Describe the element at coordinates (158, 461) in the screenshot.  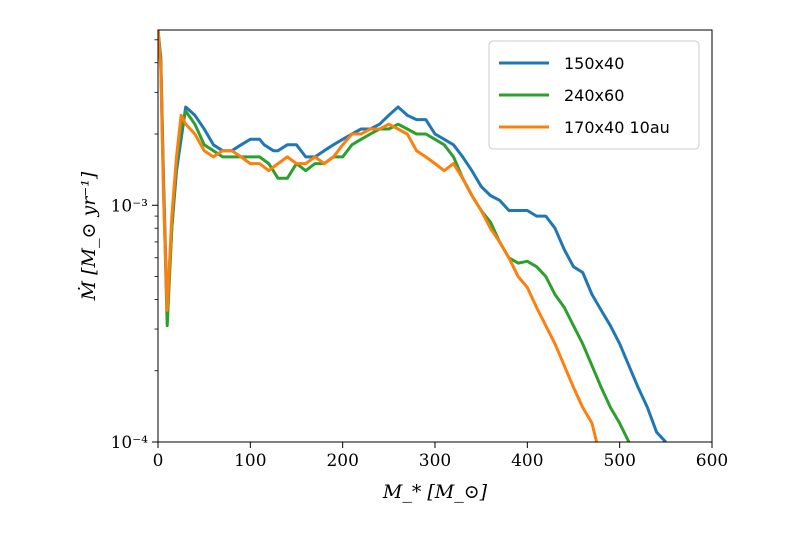
I see `x-tick-label: 0` at that location.